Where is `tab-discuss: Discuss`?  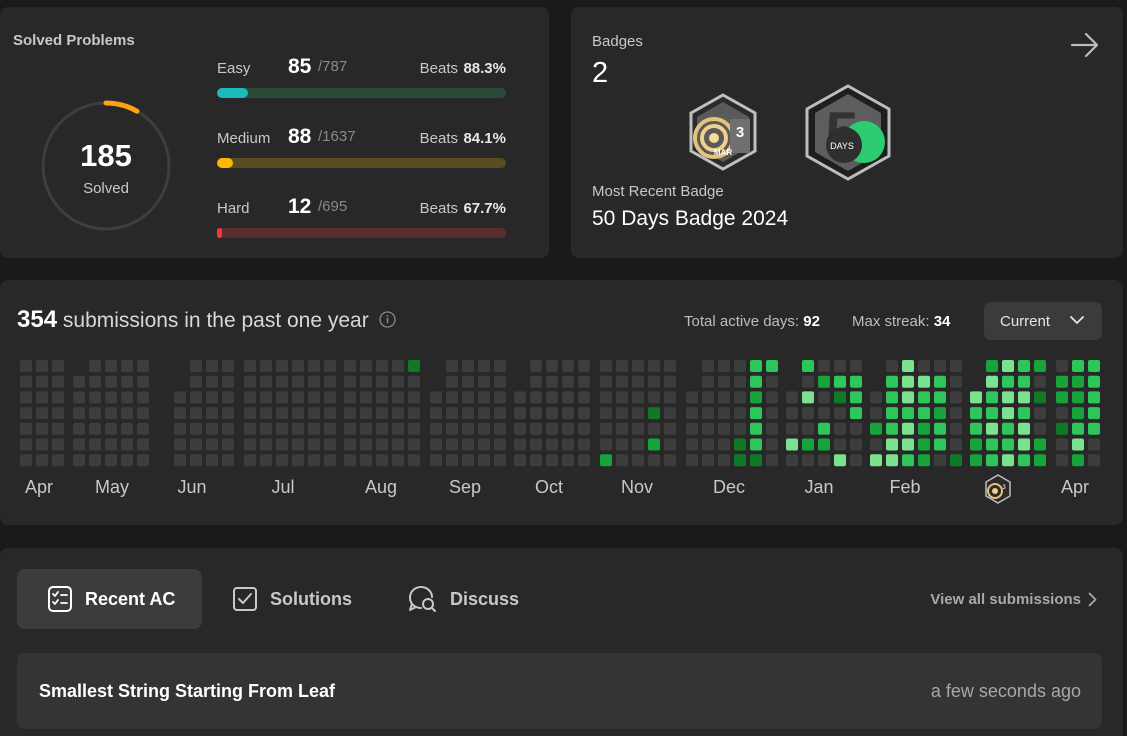
tab-discuss: Discuss is located at coordinates (463, 599).